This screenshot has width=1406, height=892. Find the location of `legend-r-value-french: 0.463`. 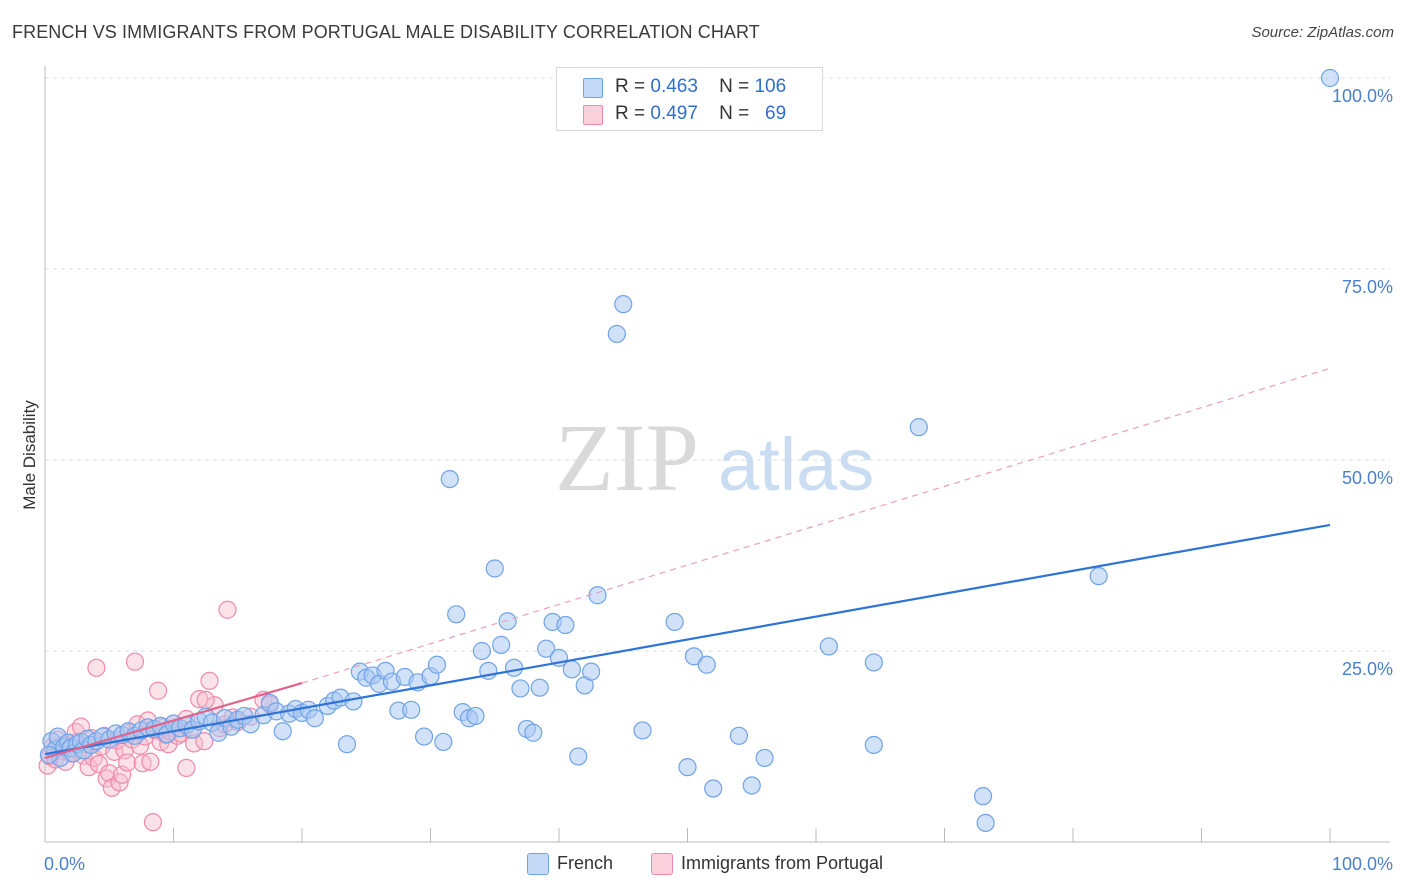

legend-r-value-french: 0.463 is located at coordinates (674, 86).